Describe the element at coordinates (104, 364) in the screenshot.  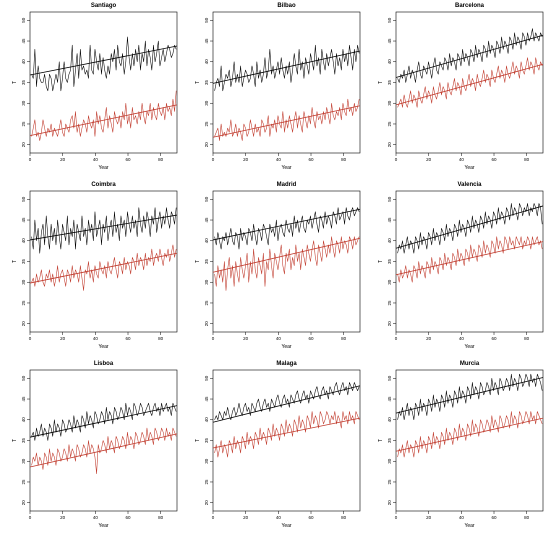
I see `chart-title: Lisboa` at that location.